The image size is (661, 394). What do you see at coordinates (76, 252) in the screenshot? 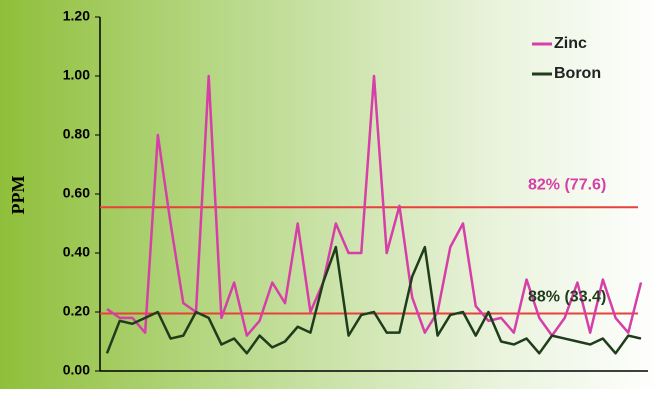
I see `y-tick-label: 0.40` at bounding box center [76, 252].